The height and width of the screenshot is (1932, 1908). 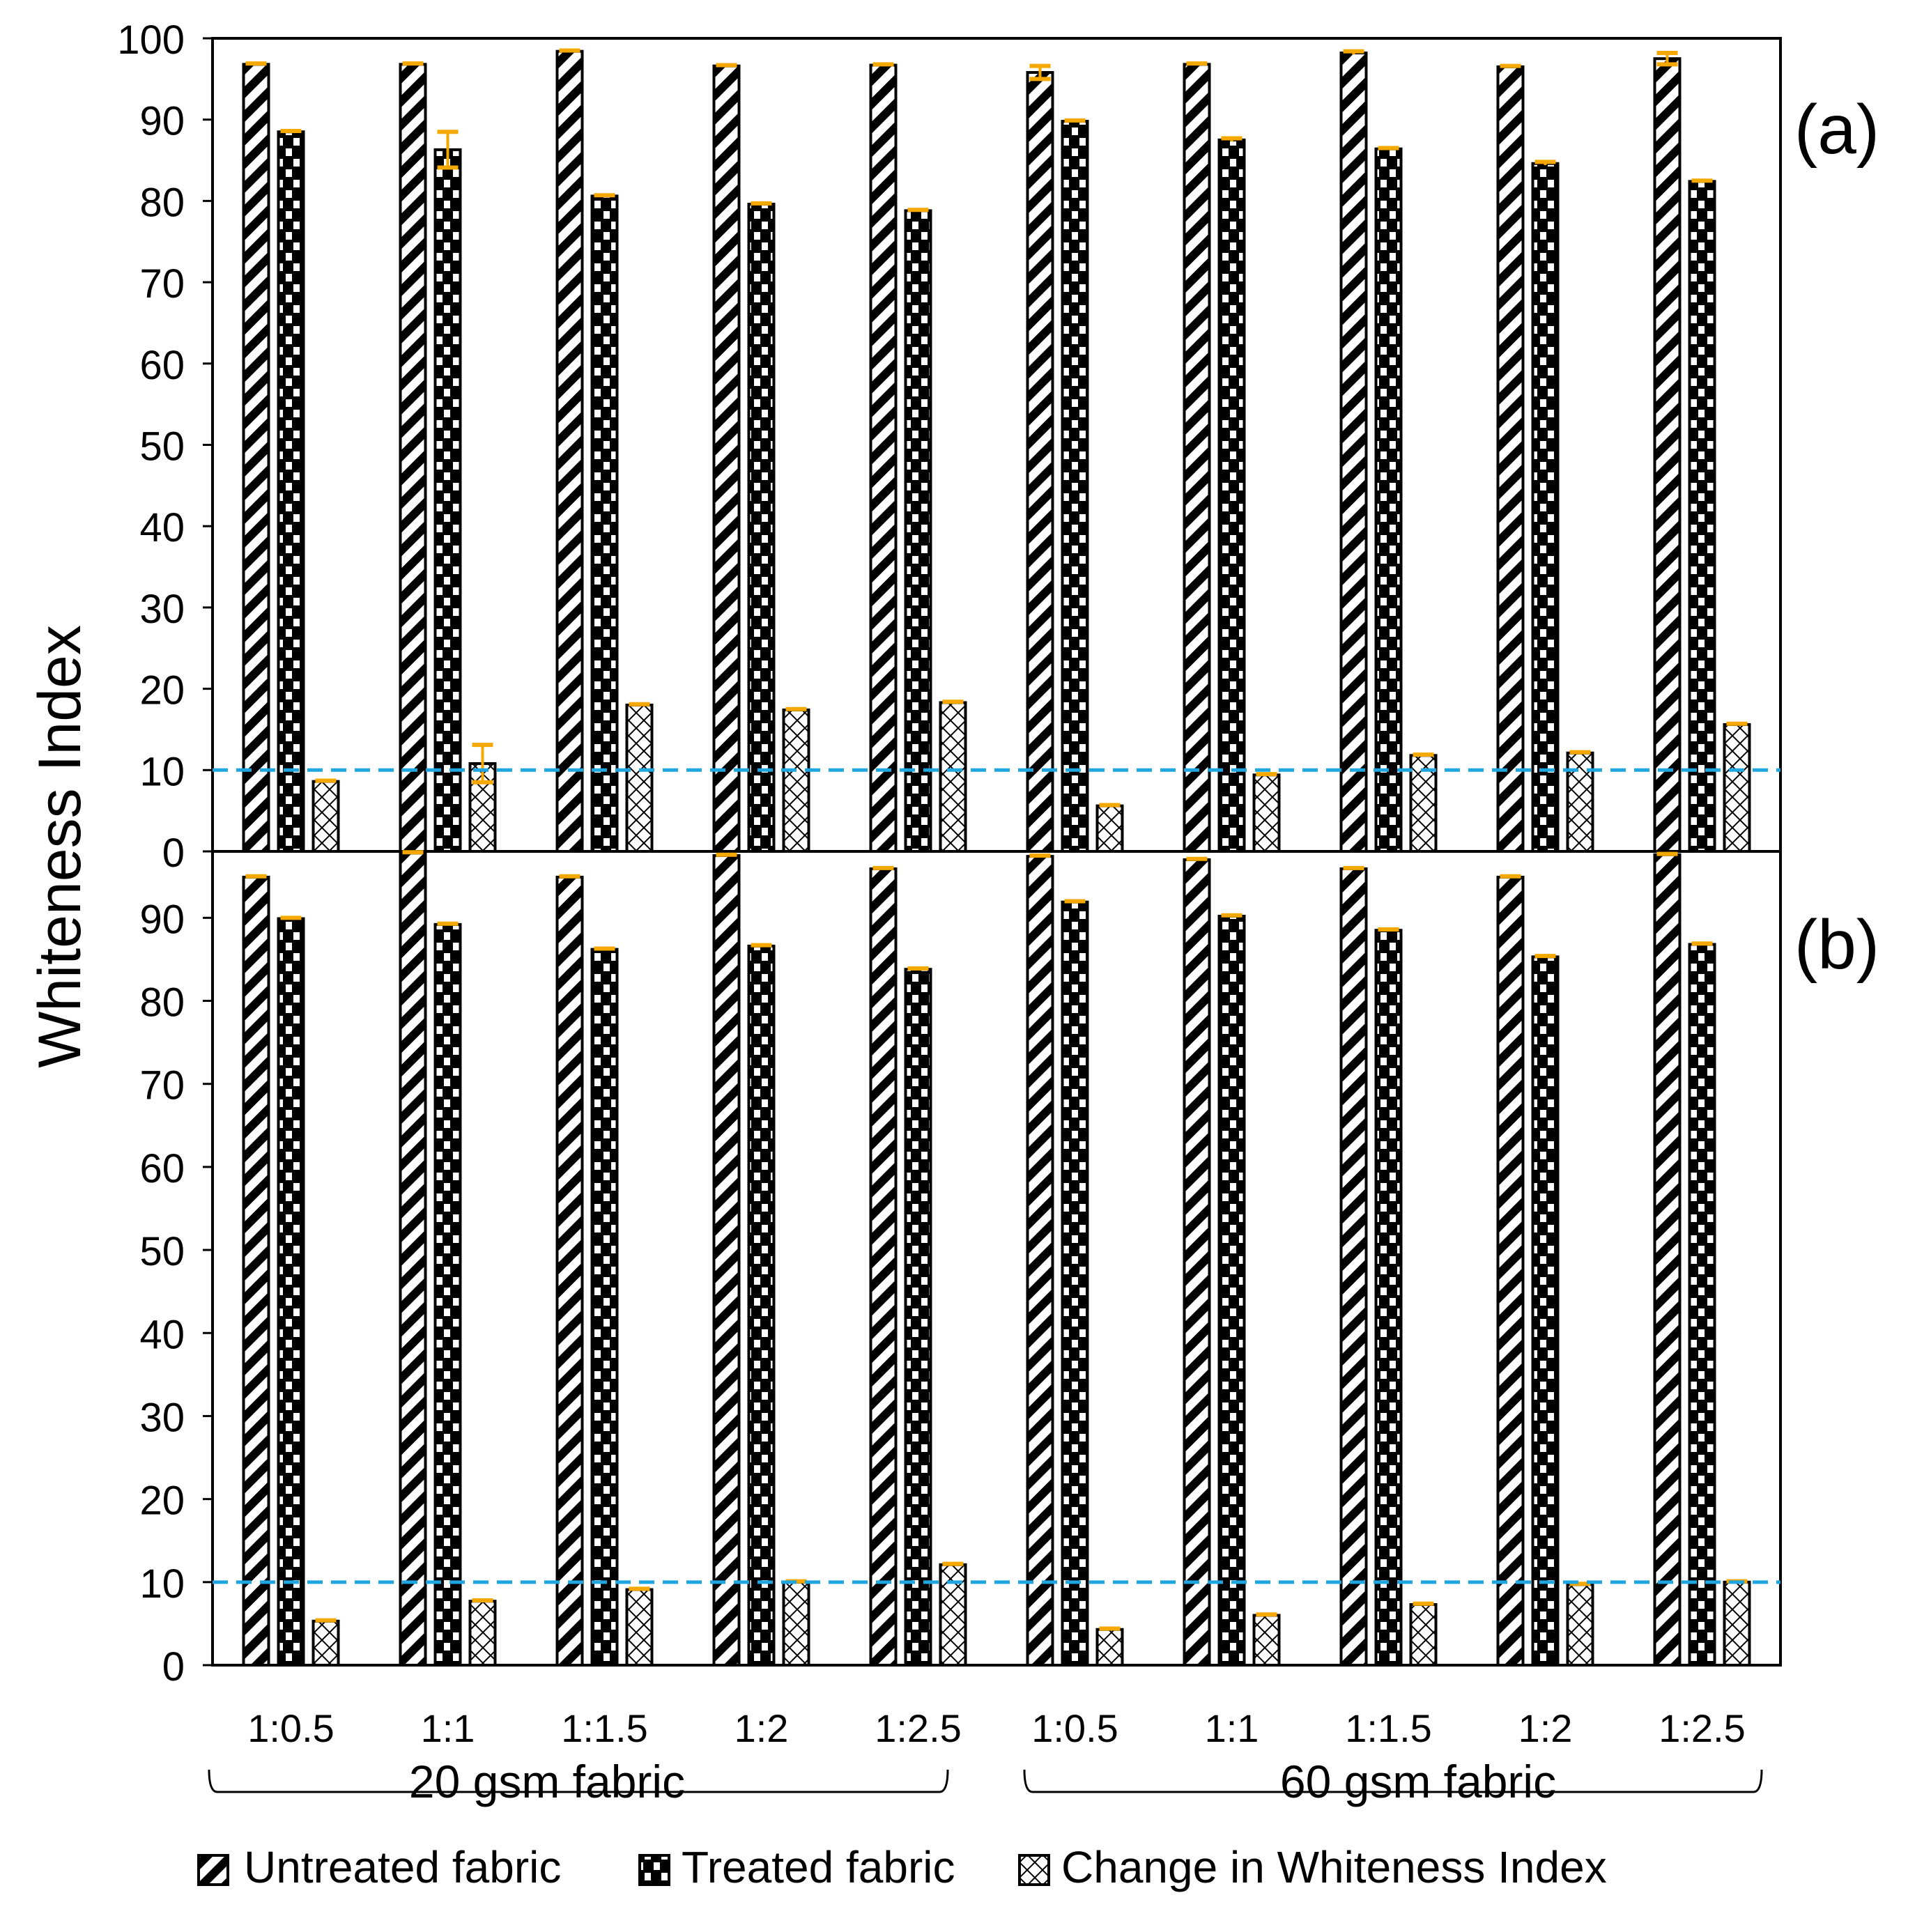 What do you see at coordinates (162, 690) in the screenshot?
I see `y-tick-label-a-20: 20` at bounding box center [162, 690].